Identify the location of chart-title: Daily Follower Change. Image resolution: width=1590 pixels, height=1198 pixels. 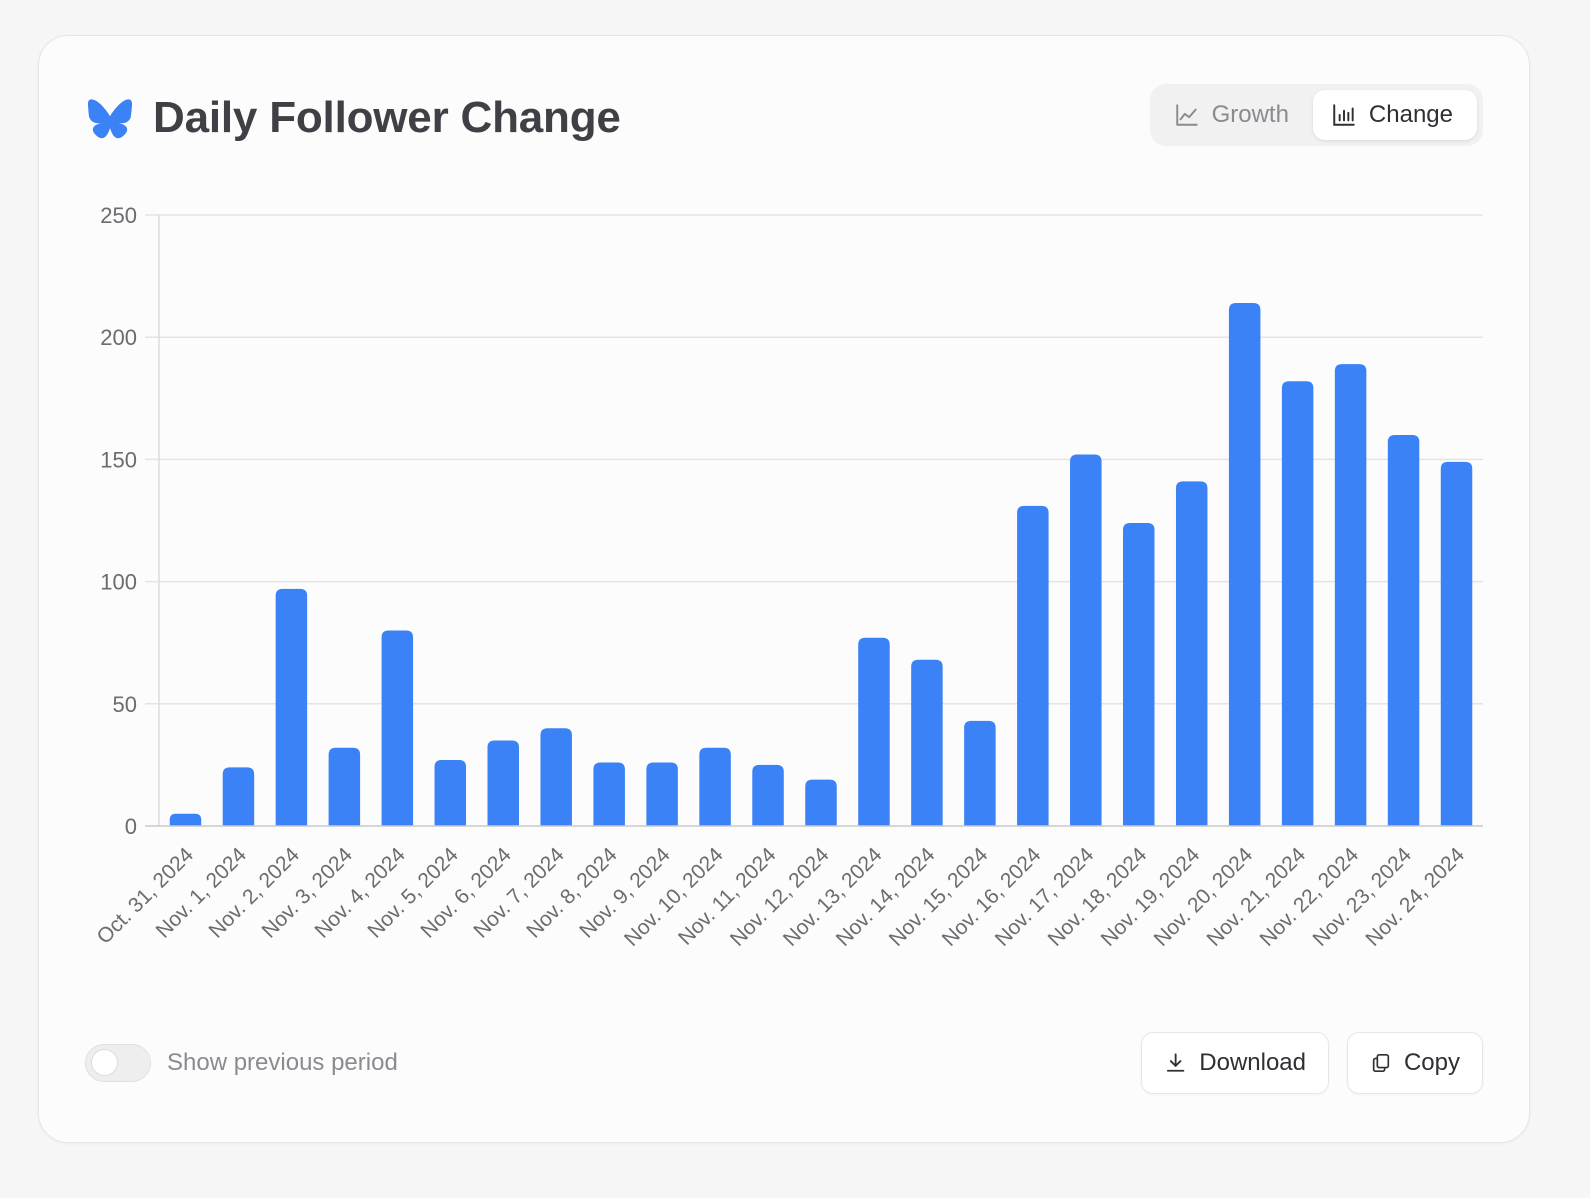
(387, 117).